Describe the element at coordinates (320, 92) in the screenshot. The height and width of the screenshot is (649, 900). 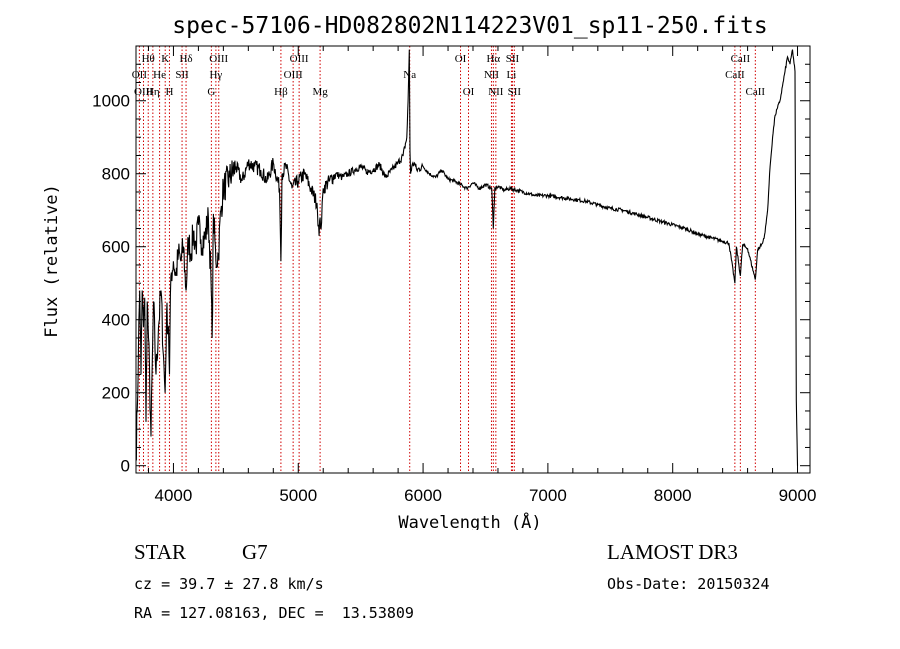
I see `line-marker-label: Mg` at that location.